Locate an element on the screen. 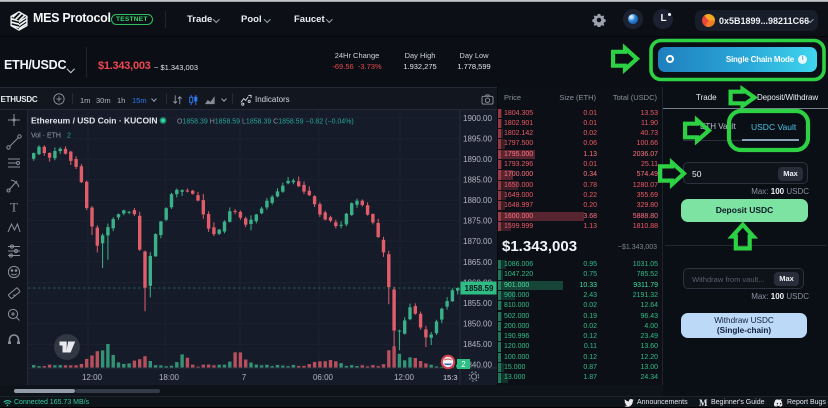 The width and height of the screenshot is (828, 408). svg-text: T is located at coordinates (14, 207).